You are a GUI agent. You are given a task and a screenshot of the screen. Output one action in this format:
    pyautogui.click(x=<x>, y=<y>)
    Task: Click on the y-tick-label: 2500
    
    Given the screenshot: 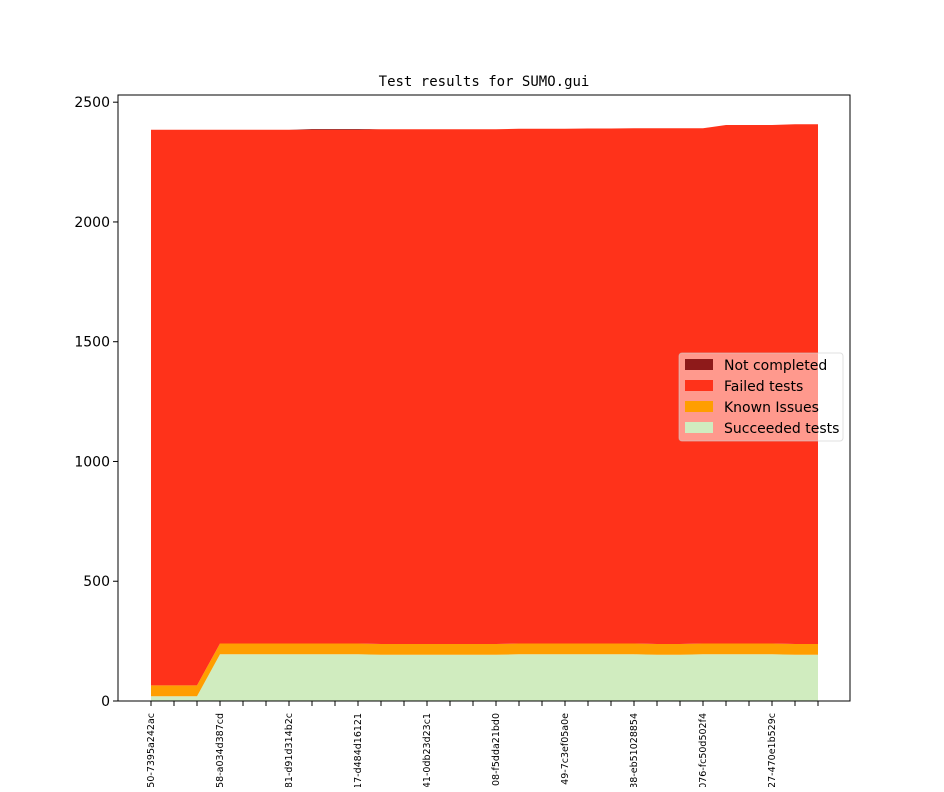 What is the action you would take?
    pyautogui.click(x=92, y=103)
    